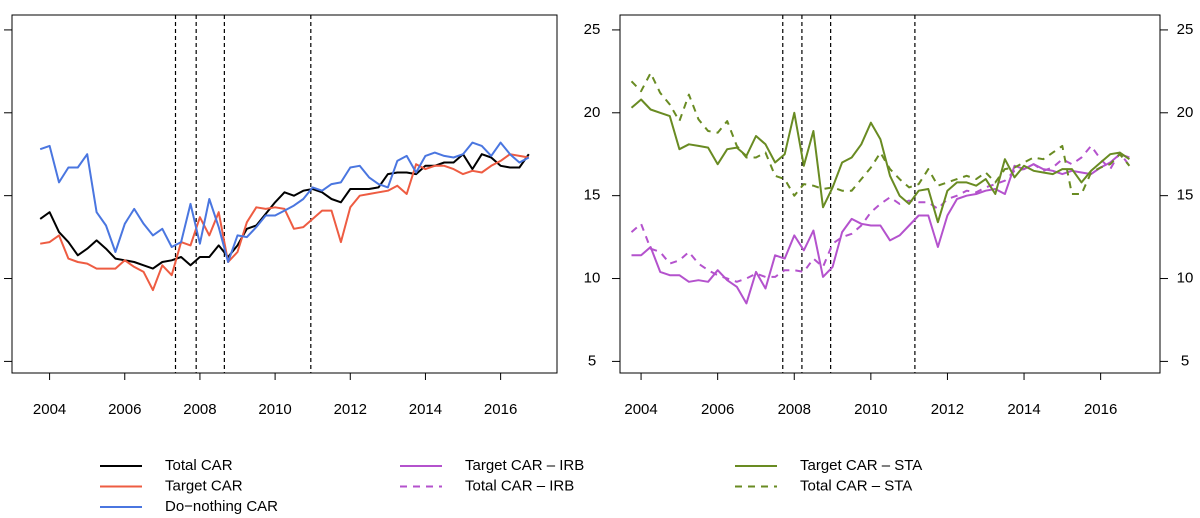 The height and width of the screenshot is (518, 1200). What do you see at coordinates (204, 485) in the screenshot?
I see `legend-label: Target CAR` at bounding box center [204, 485].